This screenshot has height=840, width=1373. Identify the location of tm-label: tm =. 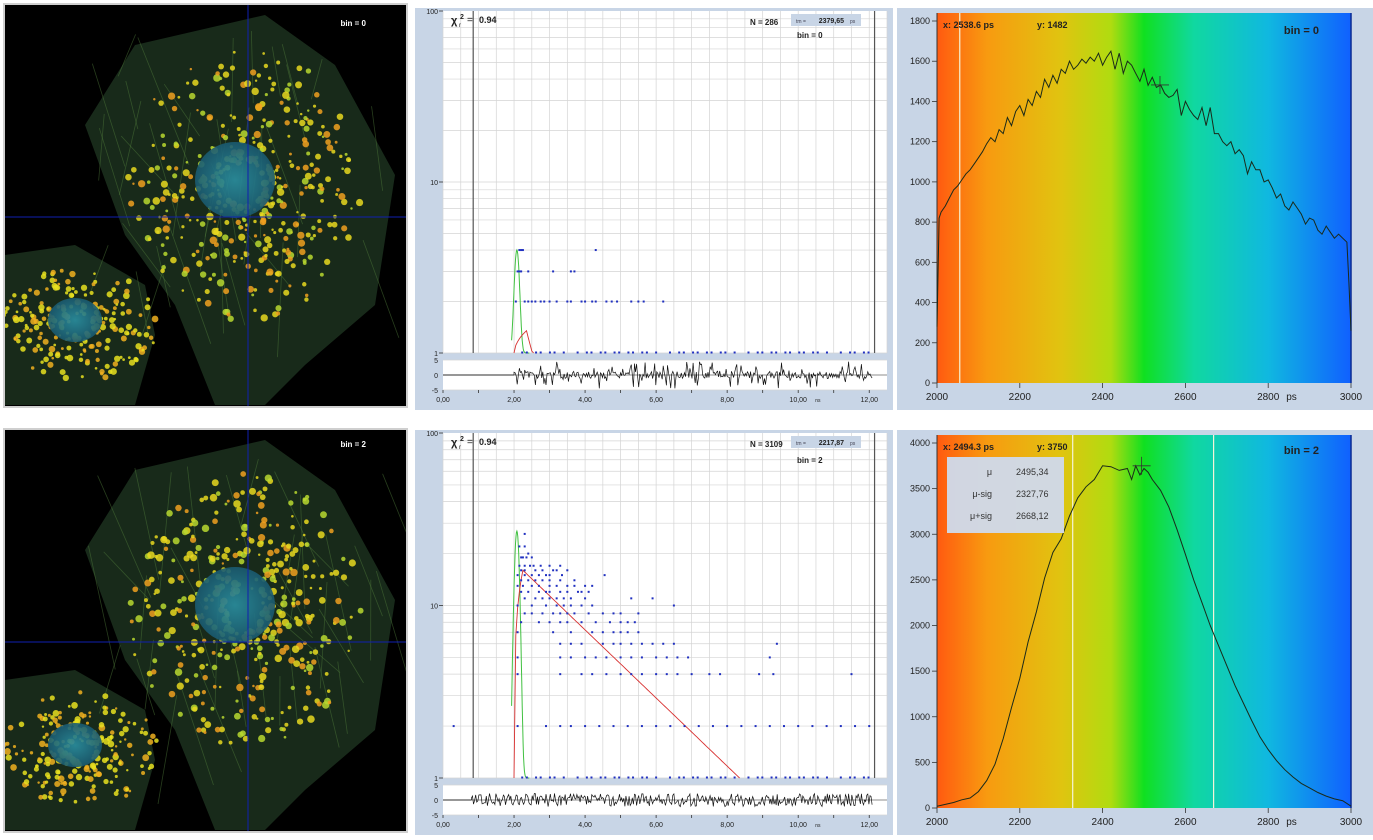
(801, 22).